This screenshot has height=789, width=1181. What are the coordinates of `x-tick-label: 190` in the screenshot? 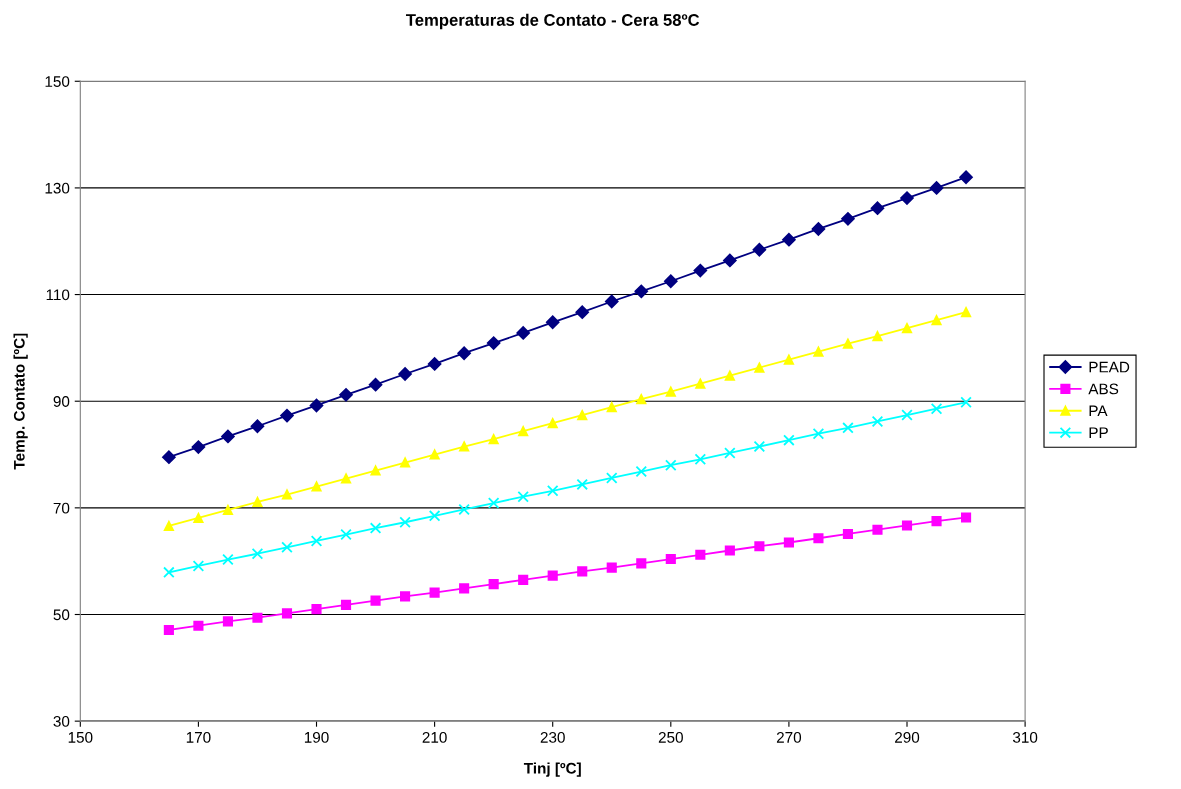 It's located at (316, 737).